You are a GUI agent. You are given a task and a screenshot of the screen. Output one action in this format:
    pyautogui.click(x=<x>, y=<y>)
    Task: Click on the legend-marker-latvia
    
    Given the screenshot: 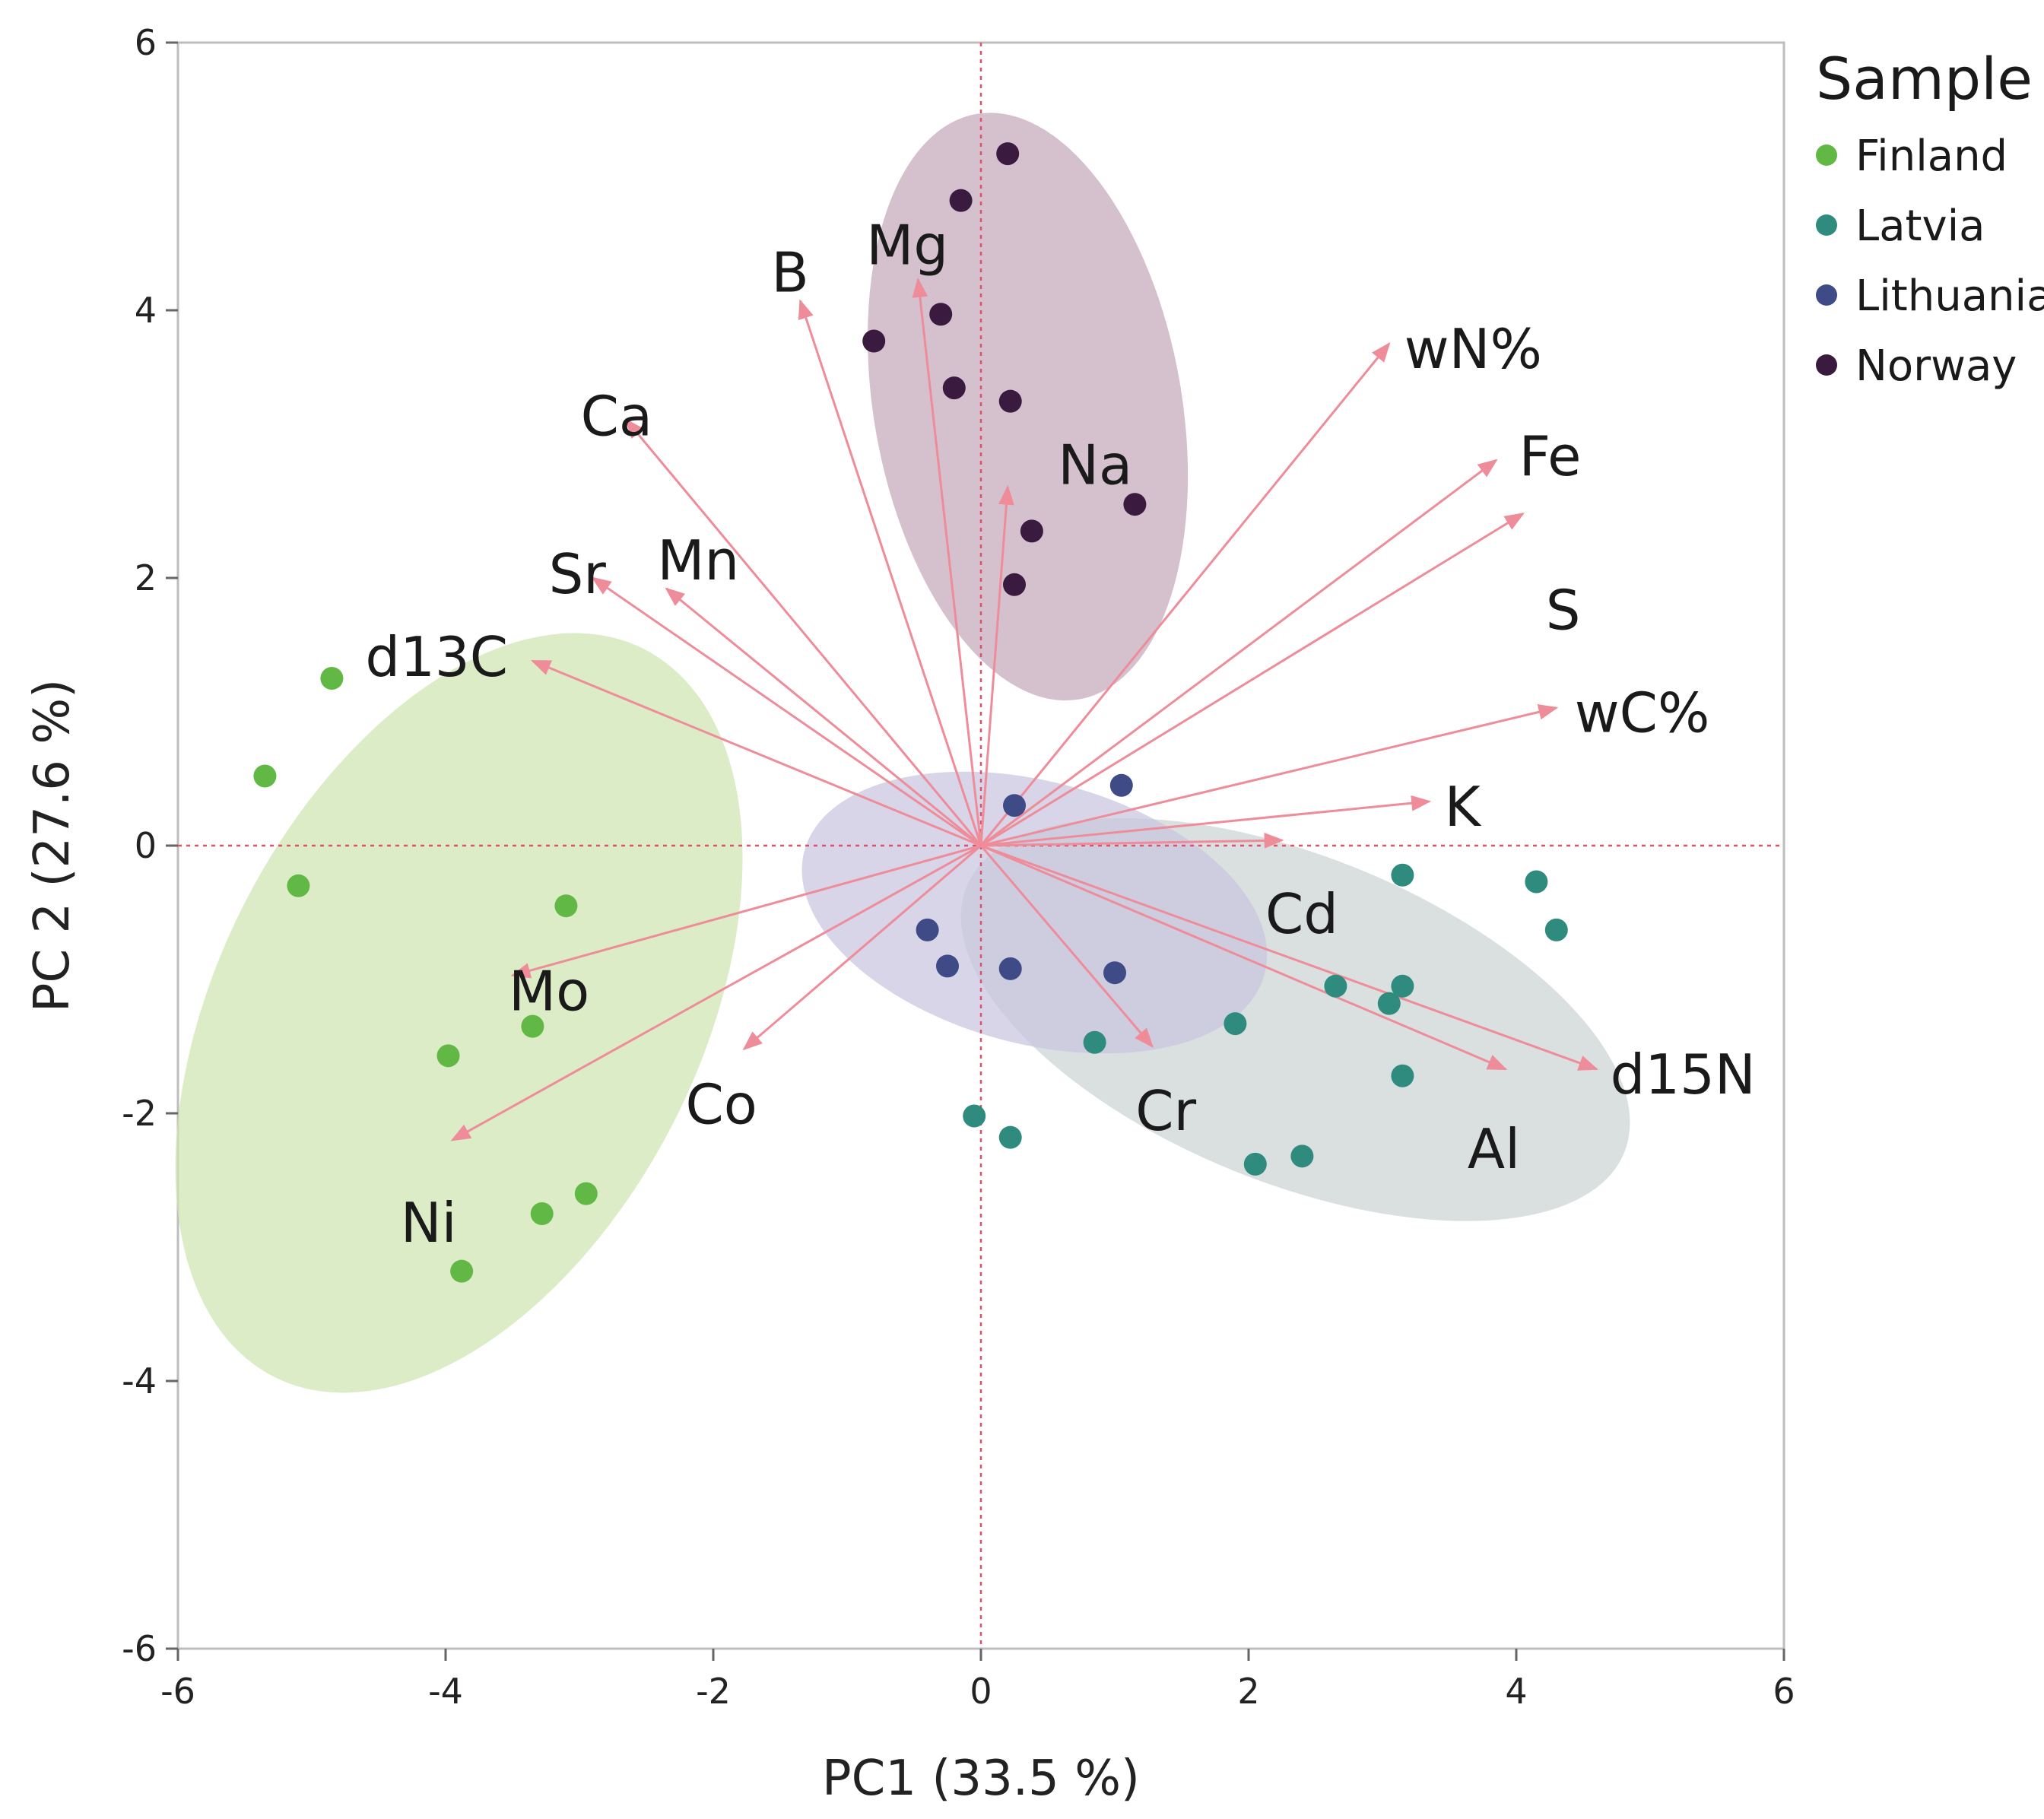 What is the action you would take?
    pyautogui.click(x=1826, y=225)
    